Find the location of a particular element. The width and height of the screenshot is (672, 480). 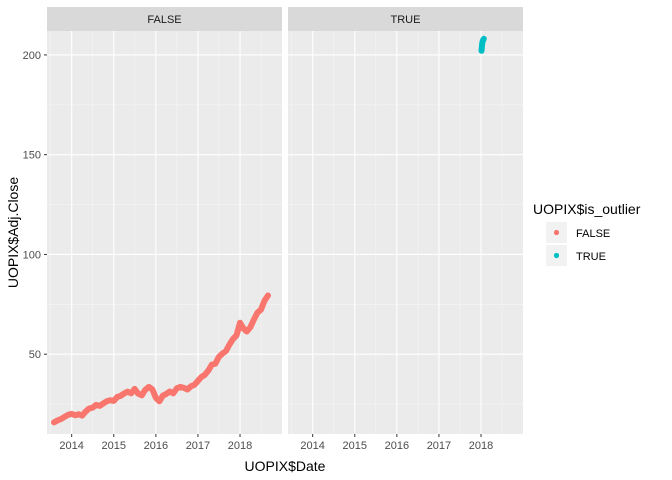

facet-strip-label-false: FALSE is located at coordinates (164, 20).